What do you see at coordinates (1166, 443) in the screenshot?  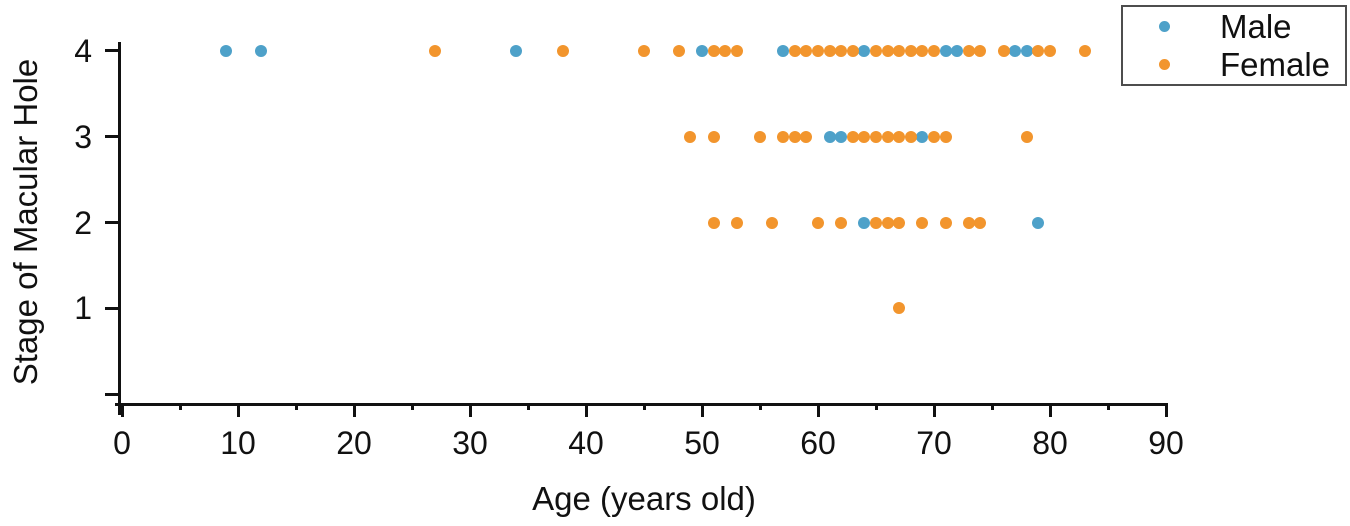 I see `x-tick-label: 90` at bounding box center [1166, 443].